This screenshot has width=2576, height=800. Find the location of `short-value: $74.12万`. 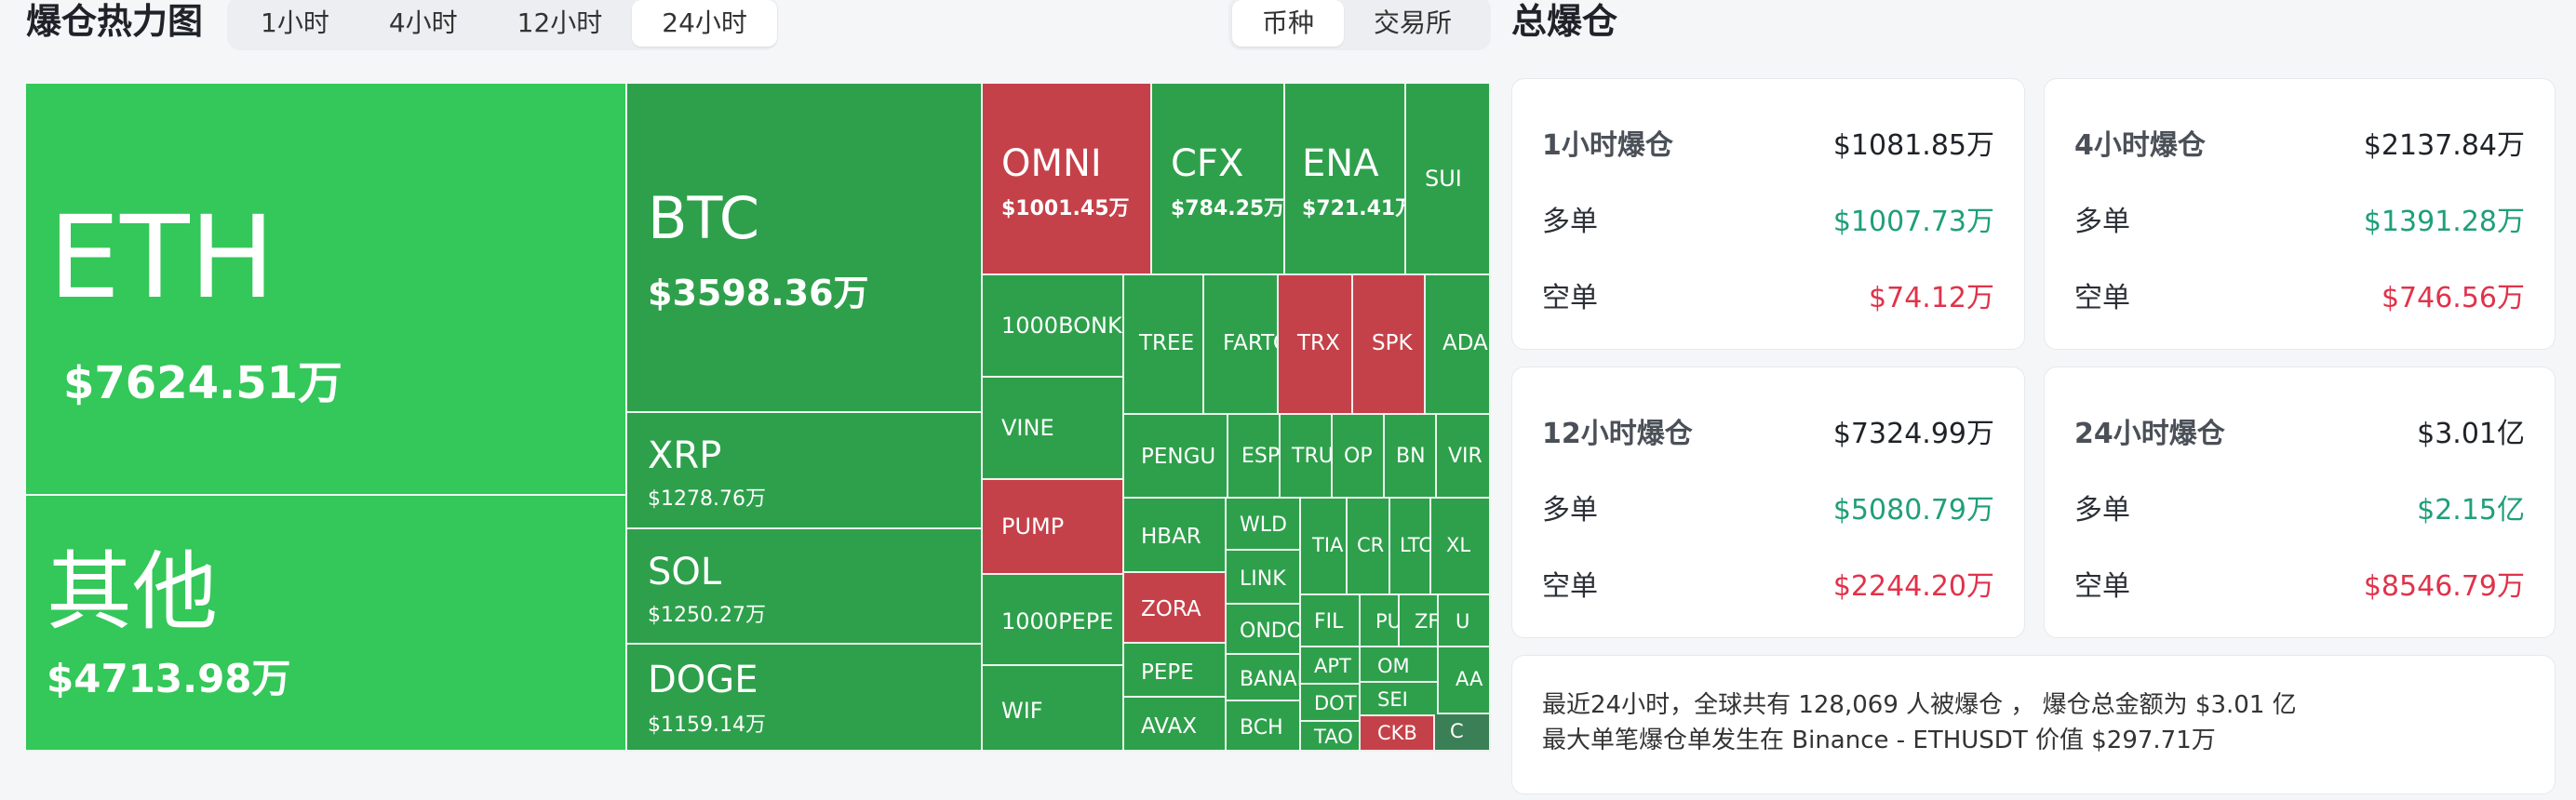

short-value: $74.12万 is located at coordinates (1931, 298).